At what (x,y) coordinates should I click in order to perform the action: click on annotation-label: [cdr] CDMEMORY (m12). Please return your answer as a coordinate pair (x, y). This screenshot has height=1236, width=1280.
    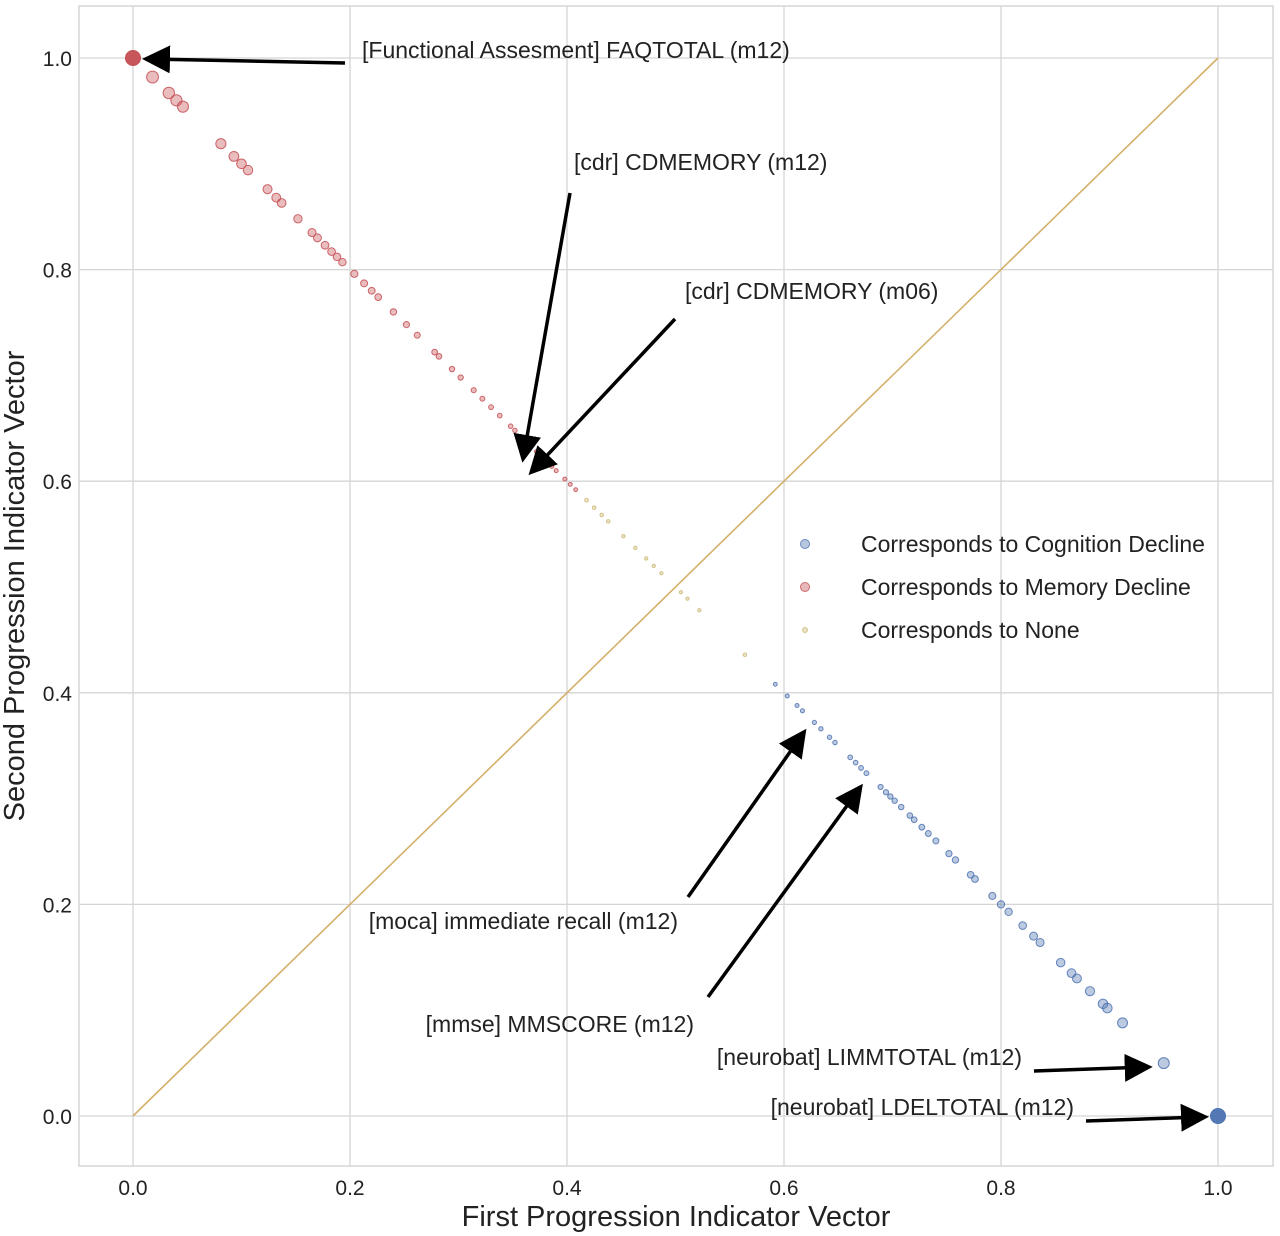
    Looking at the image, I should click on (700, 162).